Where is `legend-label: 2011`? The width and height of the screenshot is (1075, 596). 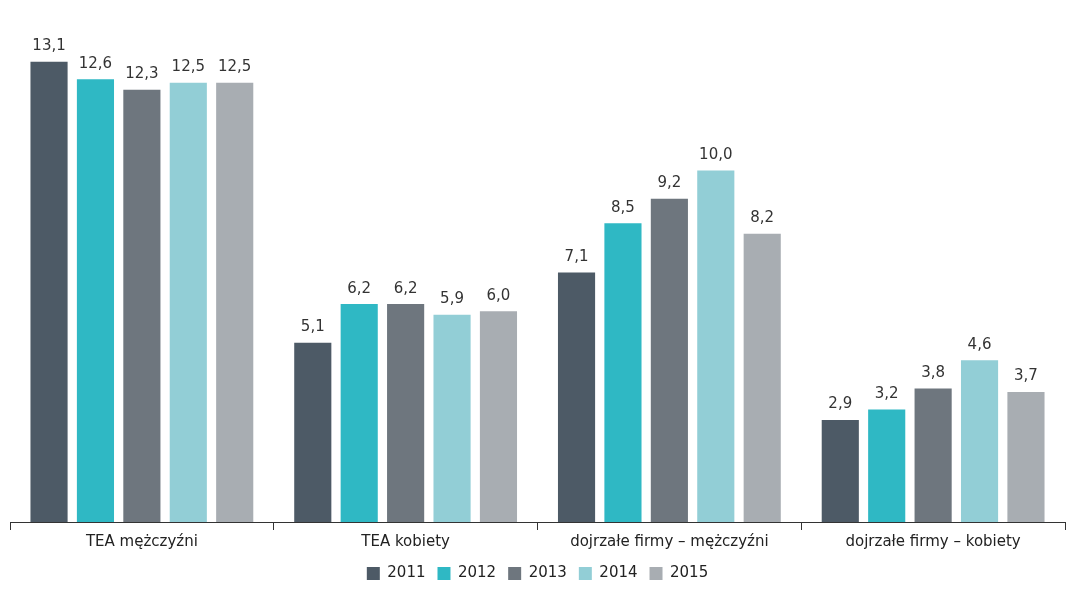
legend-label: 2011 is located at coordinates (406, 572).